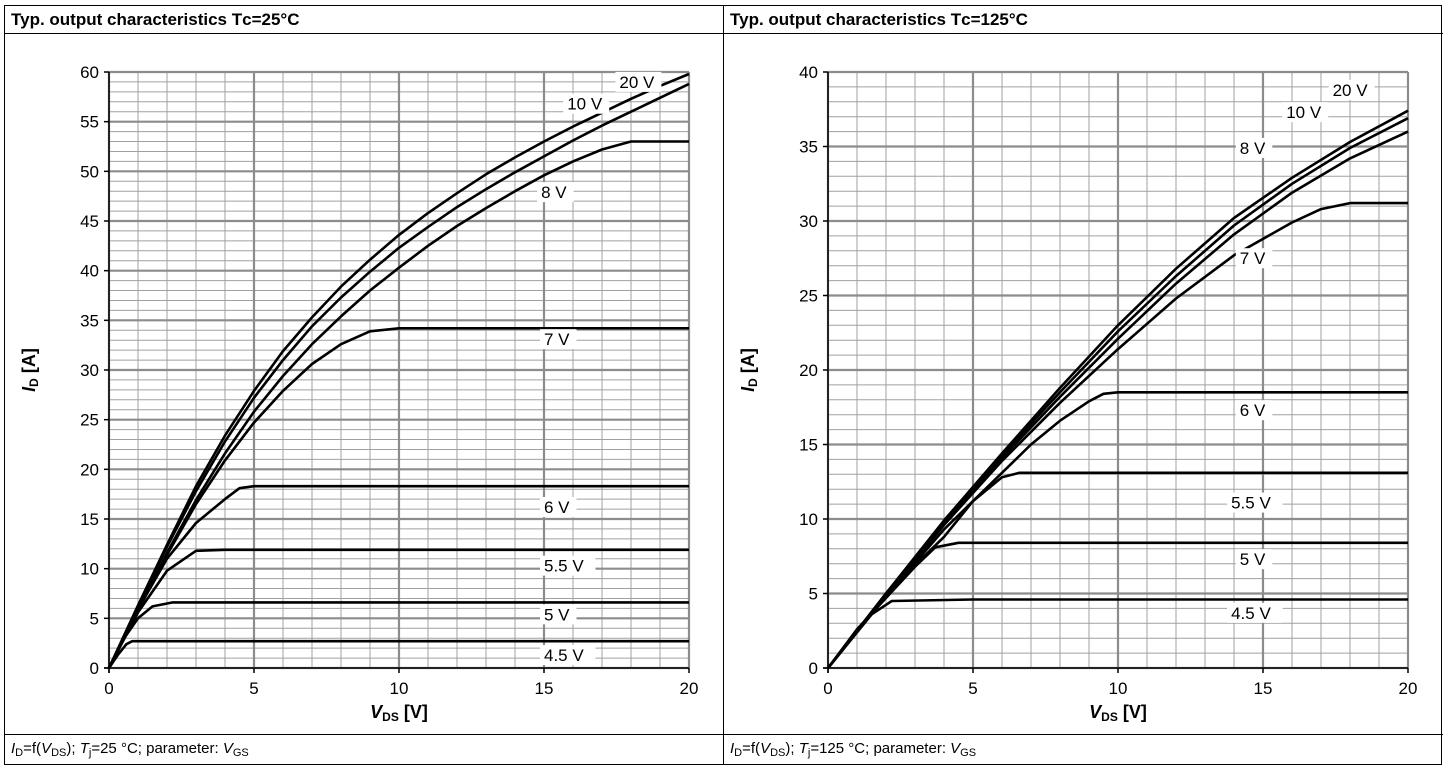 The width and height of the screenshot is (1446, 770). What do you see at coordinates (1083, 749) in the screenshot?
I see `chart-footer-125c: ID=f(VDS); Tj=125 °C; parameter: VGS` at bounding box center [1083, 749].